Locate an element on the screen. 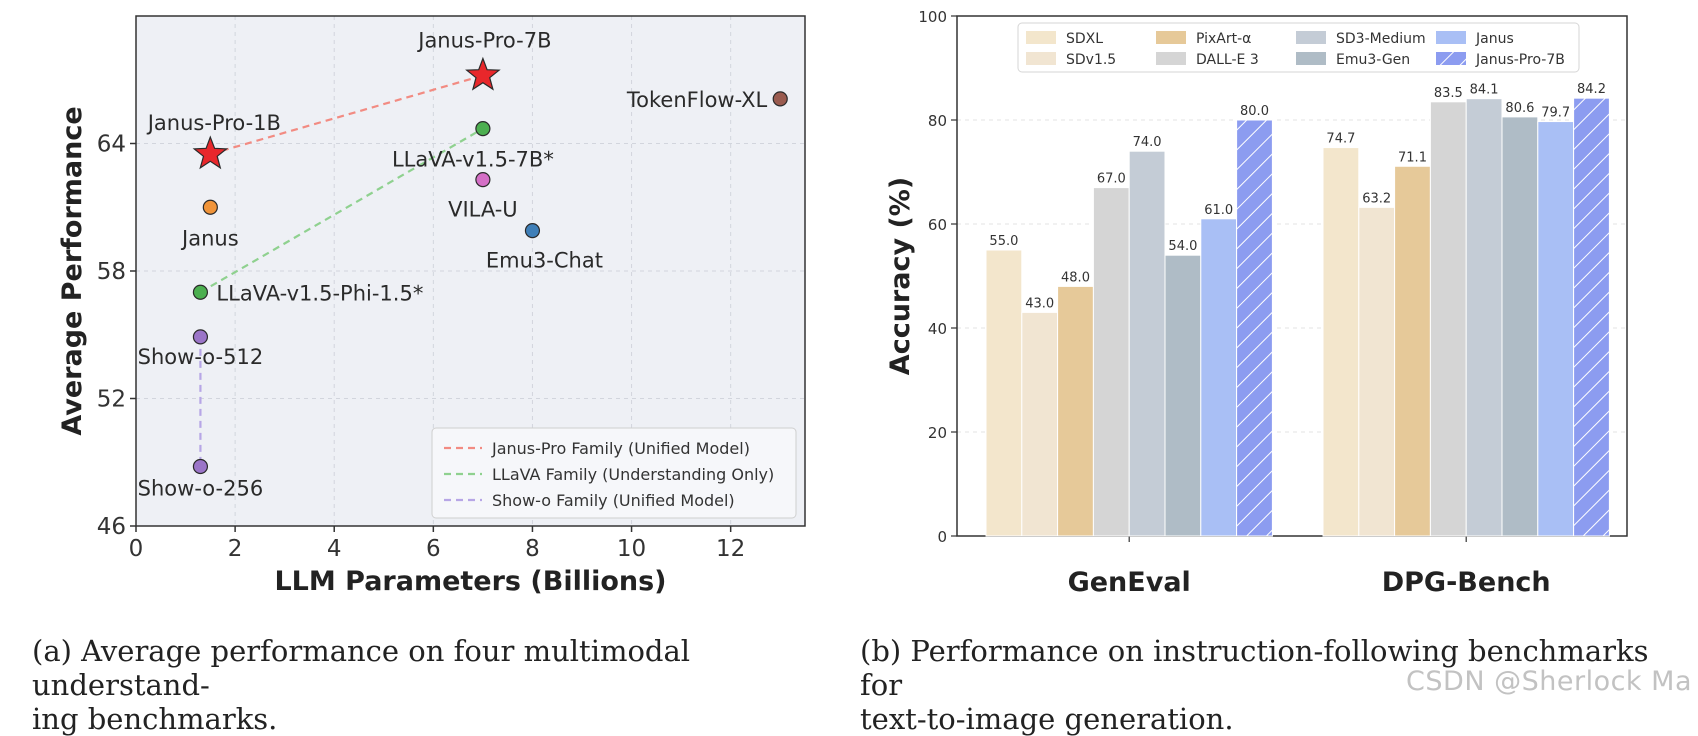 This screenshot has height=736, width=1698. bar-value-label: 43.0 is located at coordinates (1039, 303).